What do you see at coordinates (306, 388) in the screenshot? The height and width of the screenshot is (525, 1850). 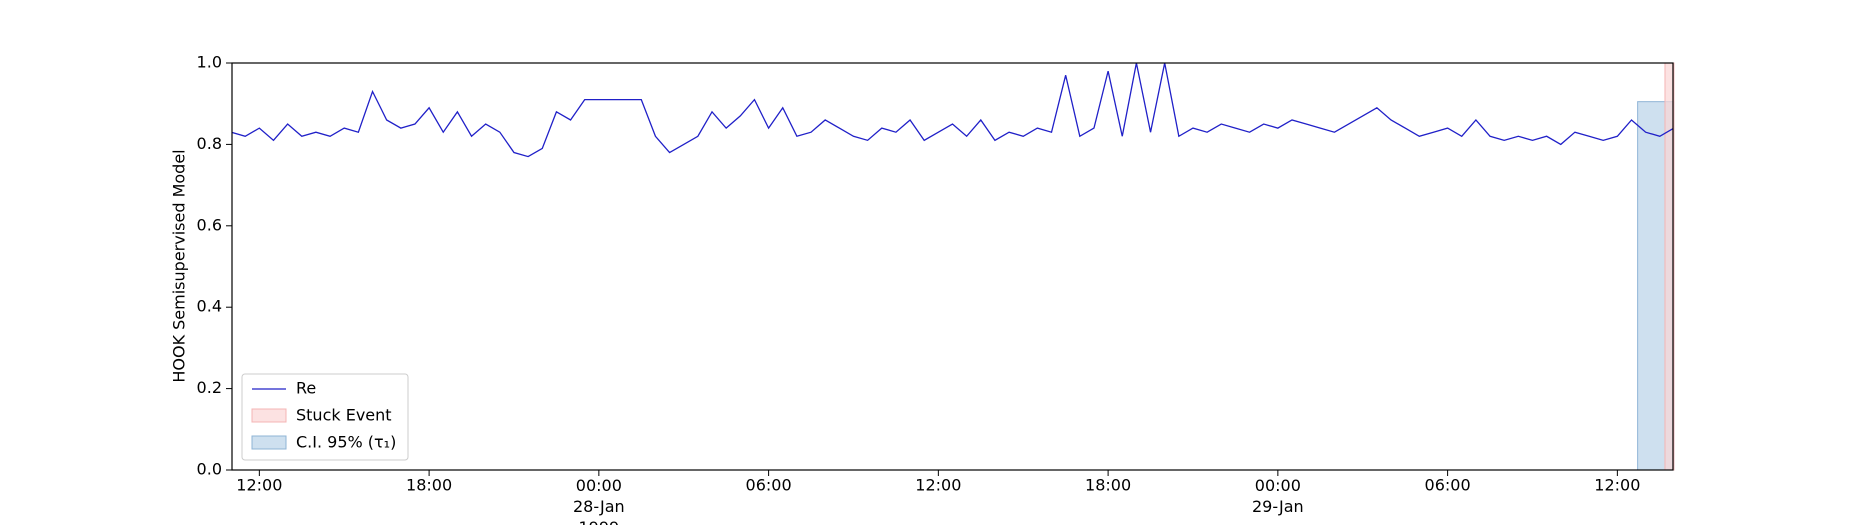 I see `legend-label: Re` at bounding box center [306, 388].